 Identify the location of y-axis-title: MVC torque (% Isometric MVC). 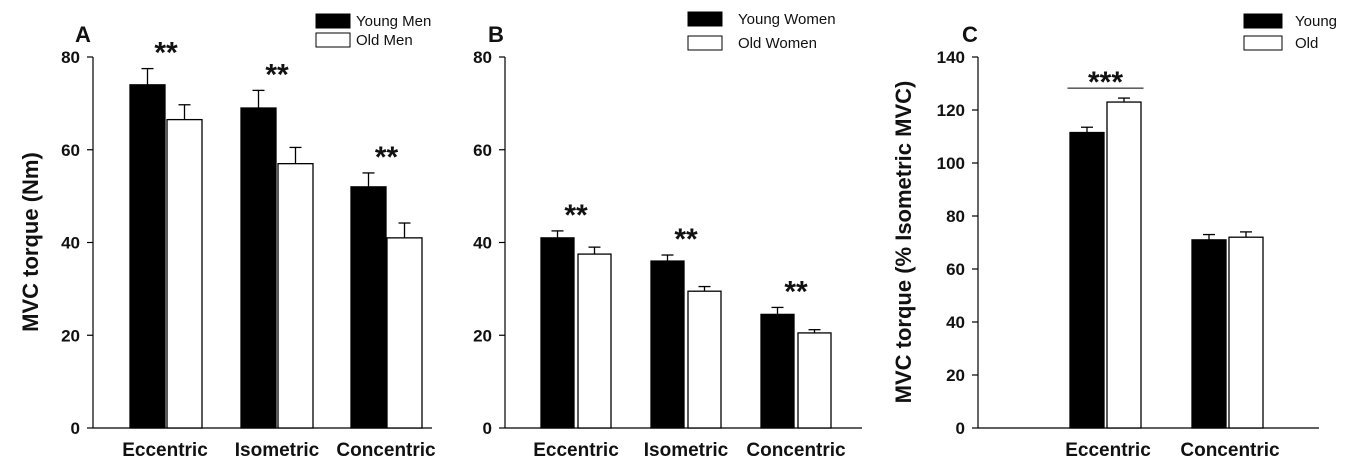
(903, 242).